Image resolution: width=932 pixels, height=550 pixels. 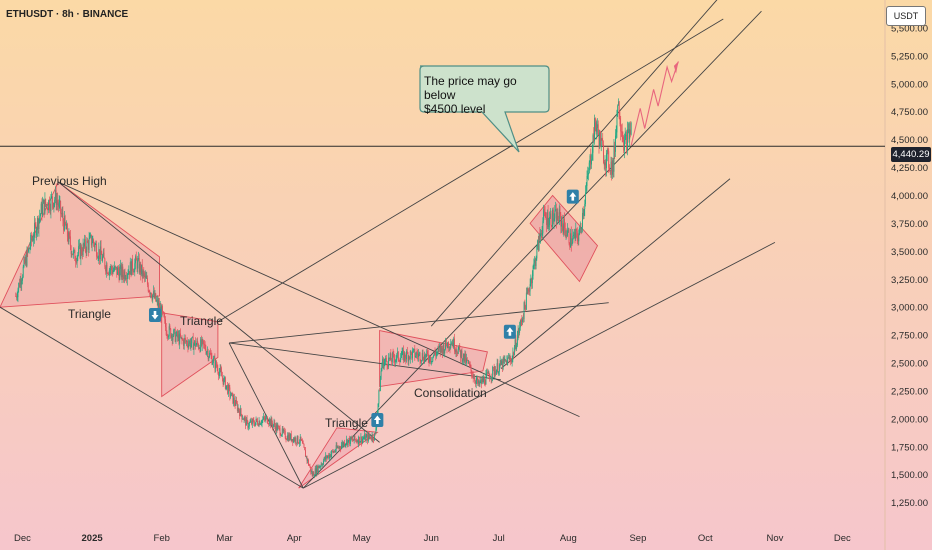 What do you see at coordinates (909, 391) in the screenshot?
I see `price-tick-label: 2,250.00` at bounding box center [909, 391].